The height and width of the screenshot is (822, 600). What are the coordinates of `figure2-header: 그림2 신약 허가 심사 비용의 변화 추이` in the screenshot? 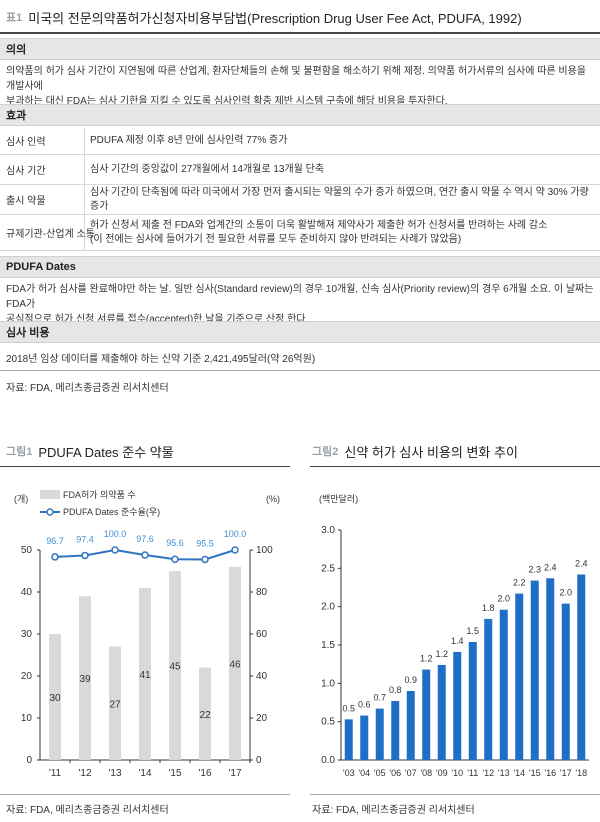 It's located at (453, 451).